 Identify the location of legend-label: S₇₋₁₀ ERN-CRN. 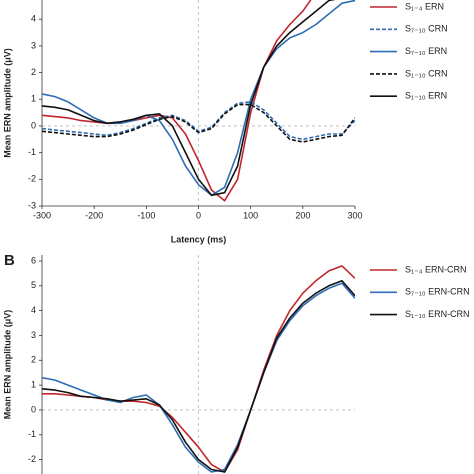
(437, 292).